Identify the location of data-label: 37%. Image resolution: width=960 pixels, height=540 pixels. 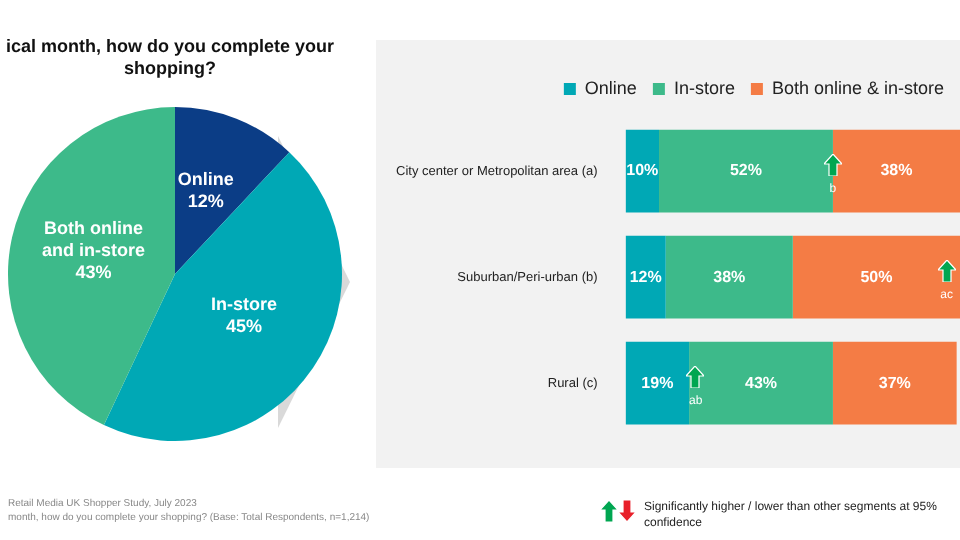
(894, 382).